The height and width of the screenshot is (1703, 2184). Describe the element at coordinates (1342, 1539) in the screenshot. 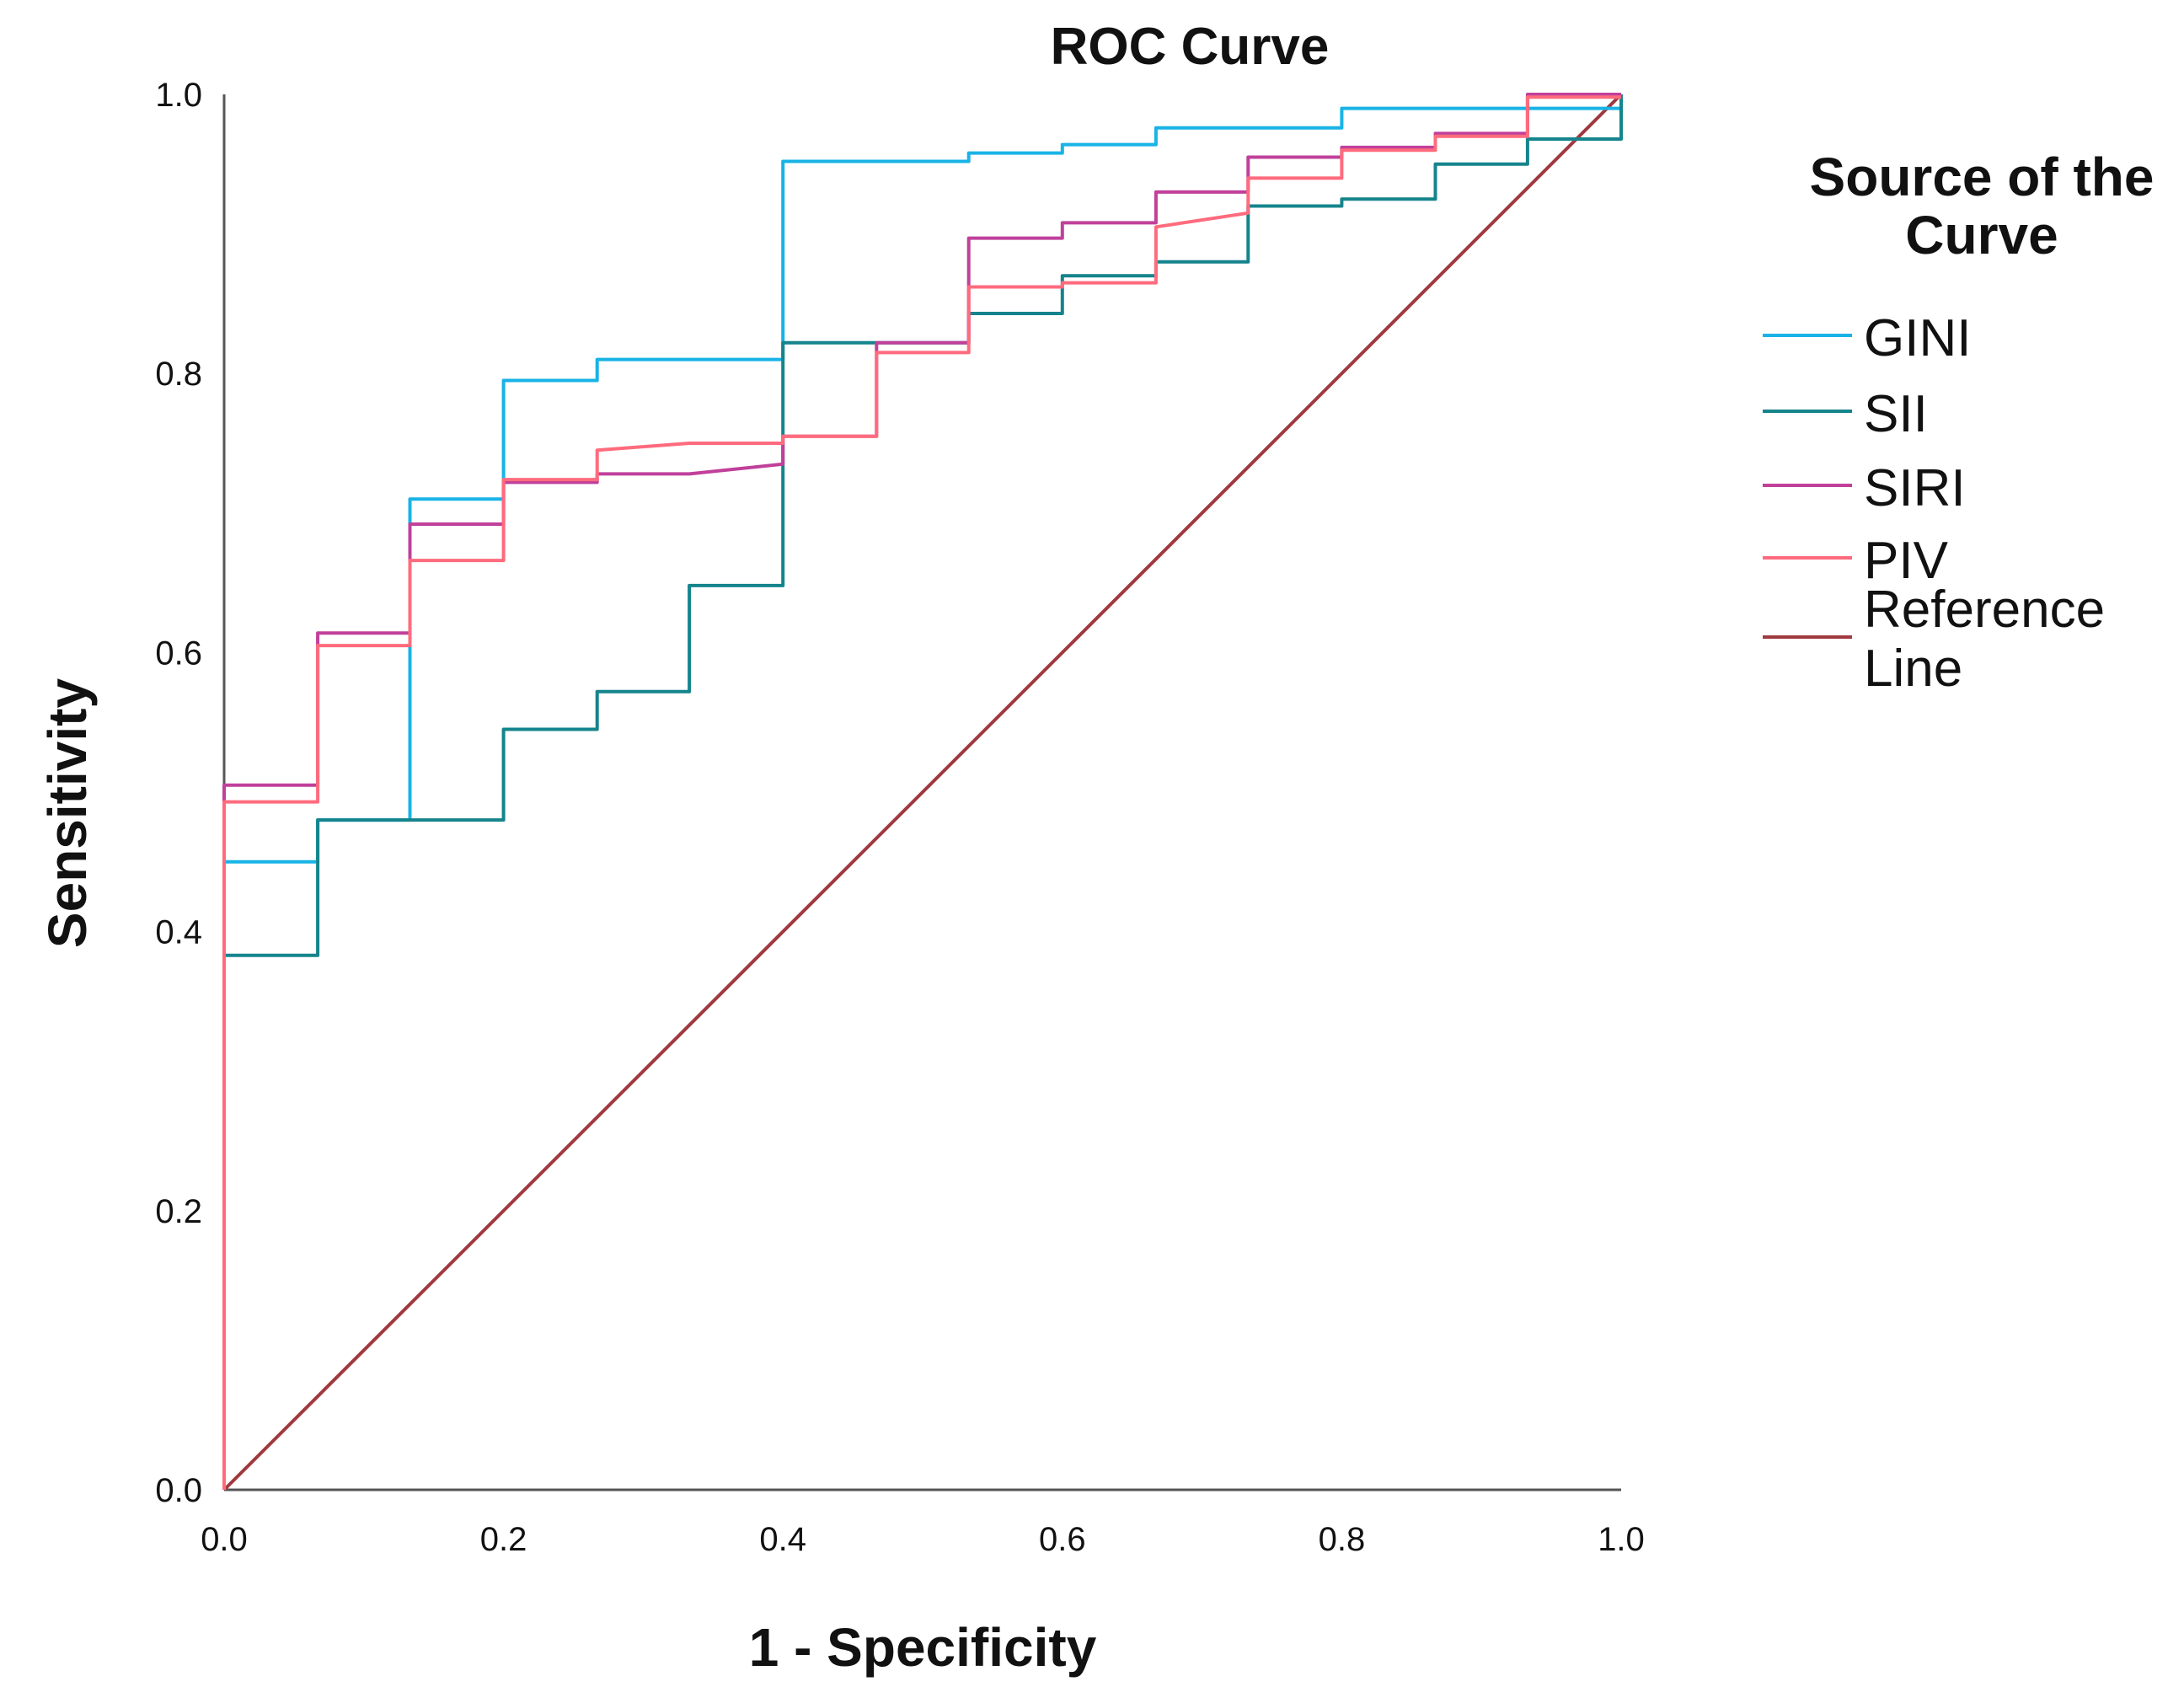

I see `x-tick-label: 0.8` at that location.